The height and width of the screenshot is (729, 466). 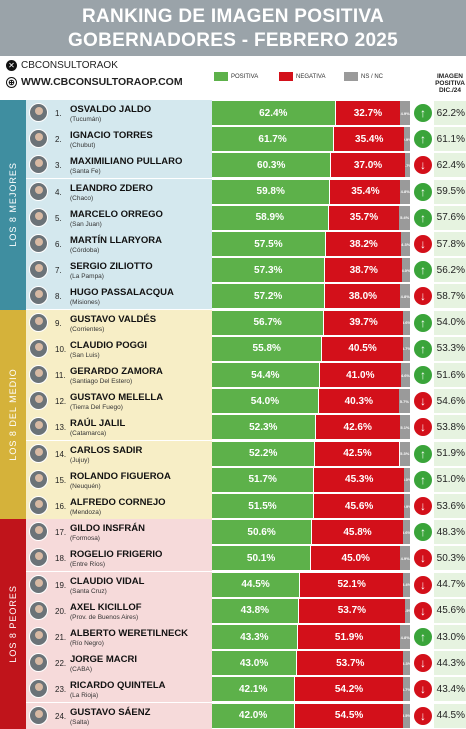 What do you see at coordinates (363, 296) in the screenshot?
I see `bar-negative: 38.0%` at bounding box center [363, 296].